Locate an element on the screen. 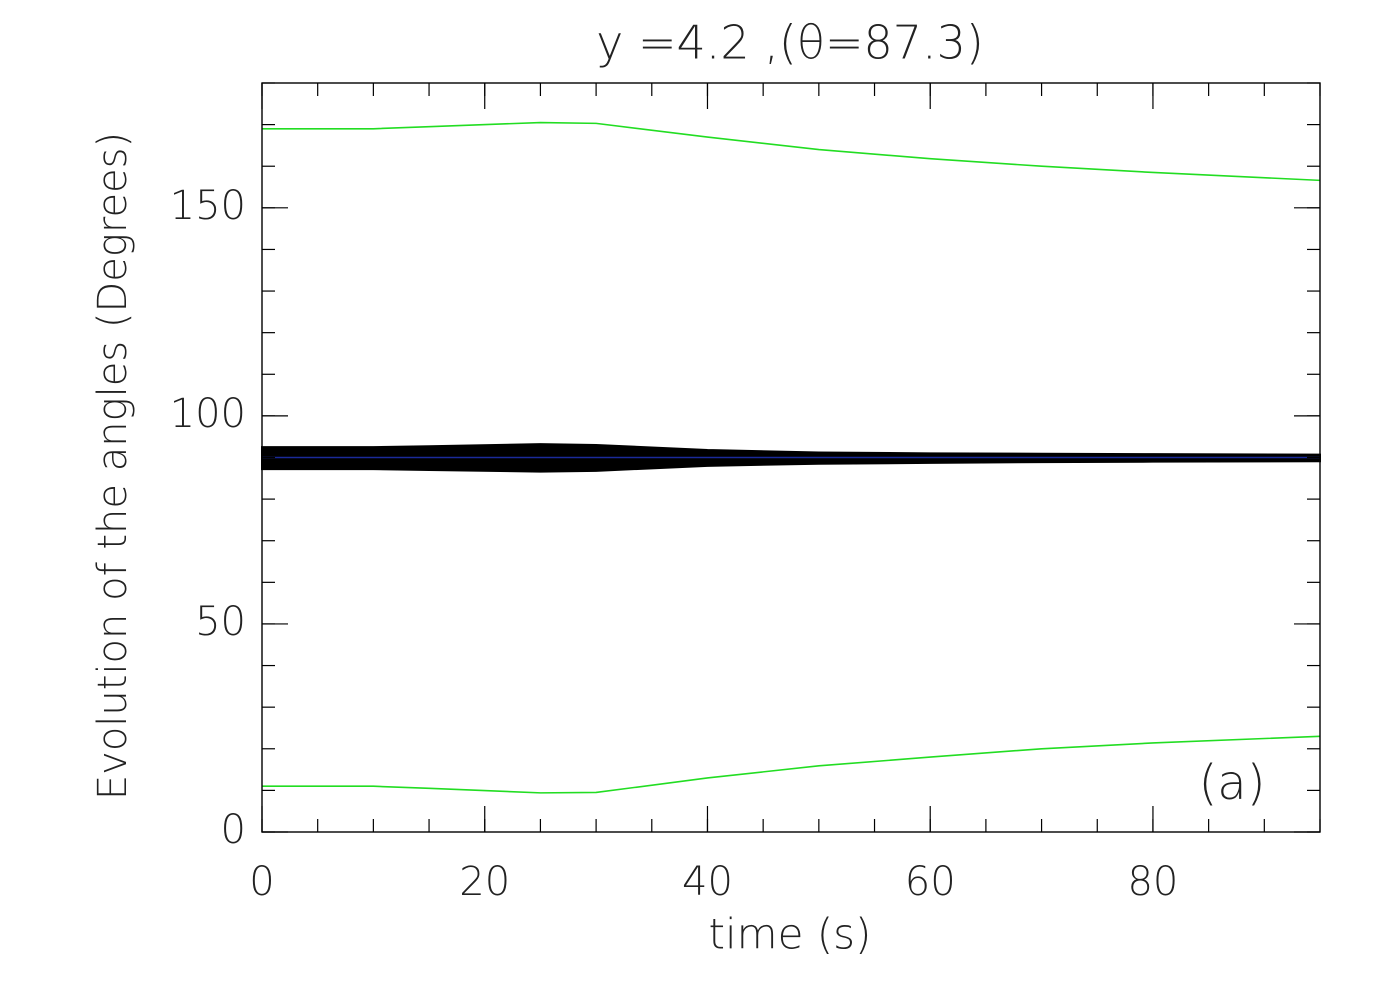  y-tick-label: 150 is located at coordinates (208, 206).